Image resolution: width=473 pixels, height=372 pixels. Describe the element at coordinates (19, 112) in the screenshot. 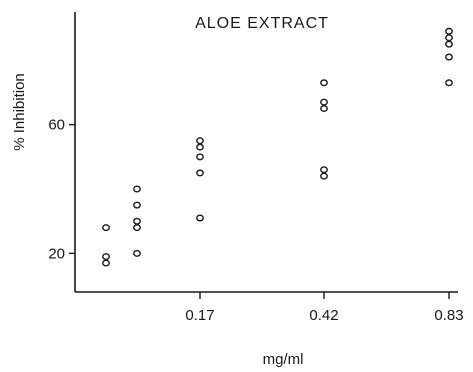

I see `y-axis-label: % Inhibition` at that location.